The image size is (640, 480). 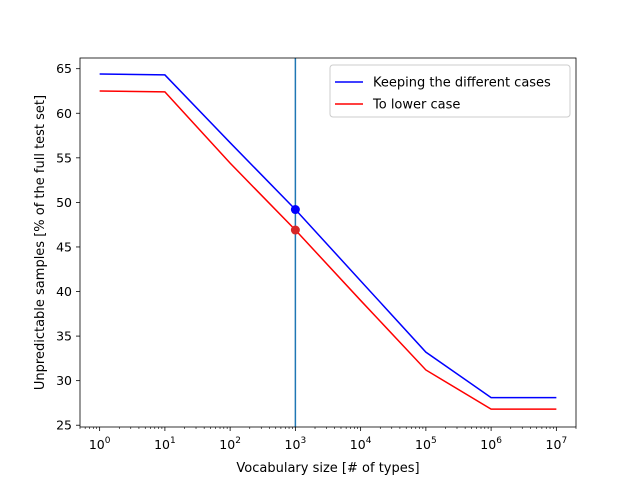 I want to click on x-tick-label: 10³, so click(x=296, y=444).